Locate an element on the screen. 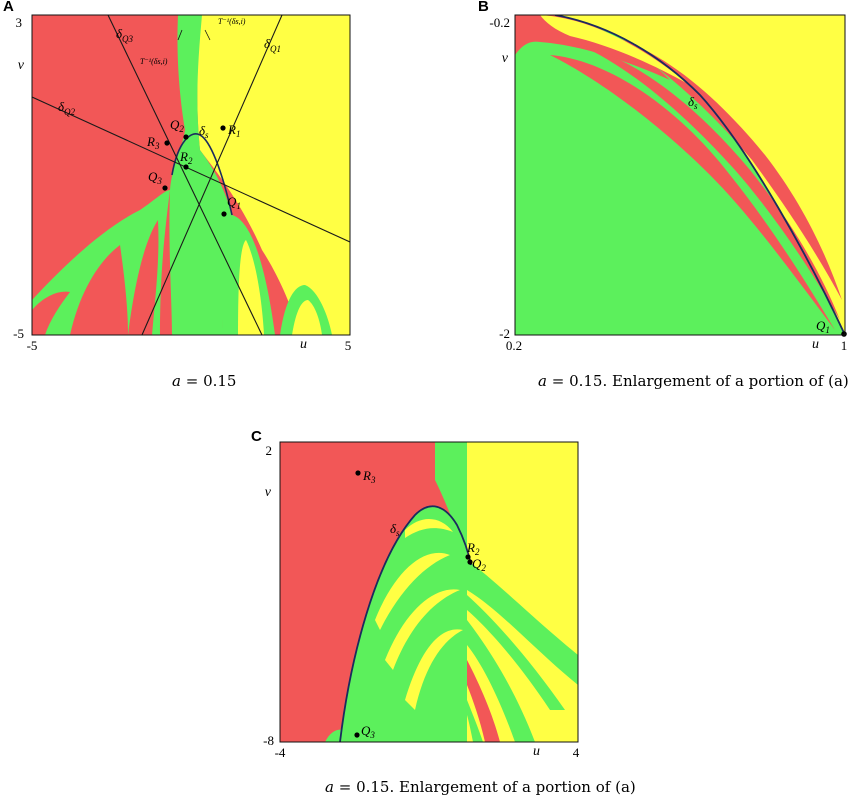 The image size is (850, 799). green-corner is located at coordinates (342, 735).